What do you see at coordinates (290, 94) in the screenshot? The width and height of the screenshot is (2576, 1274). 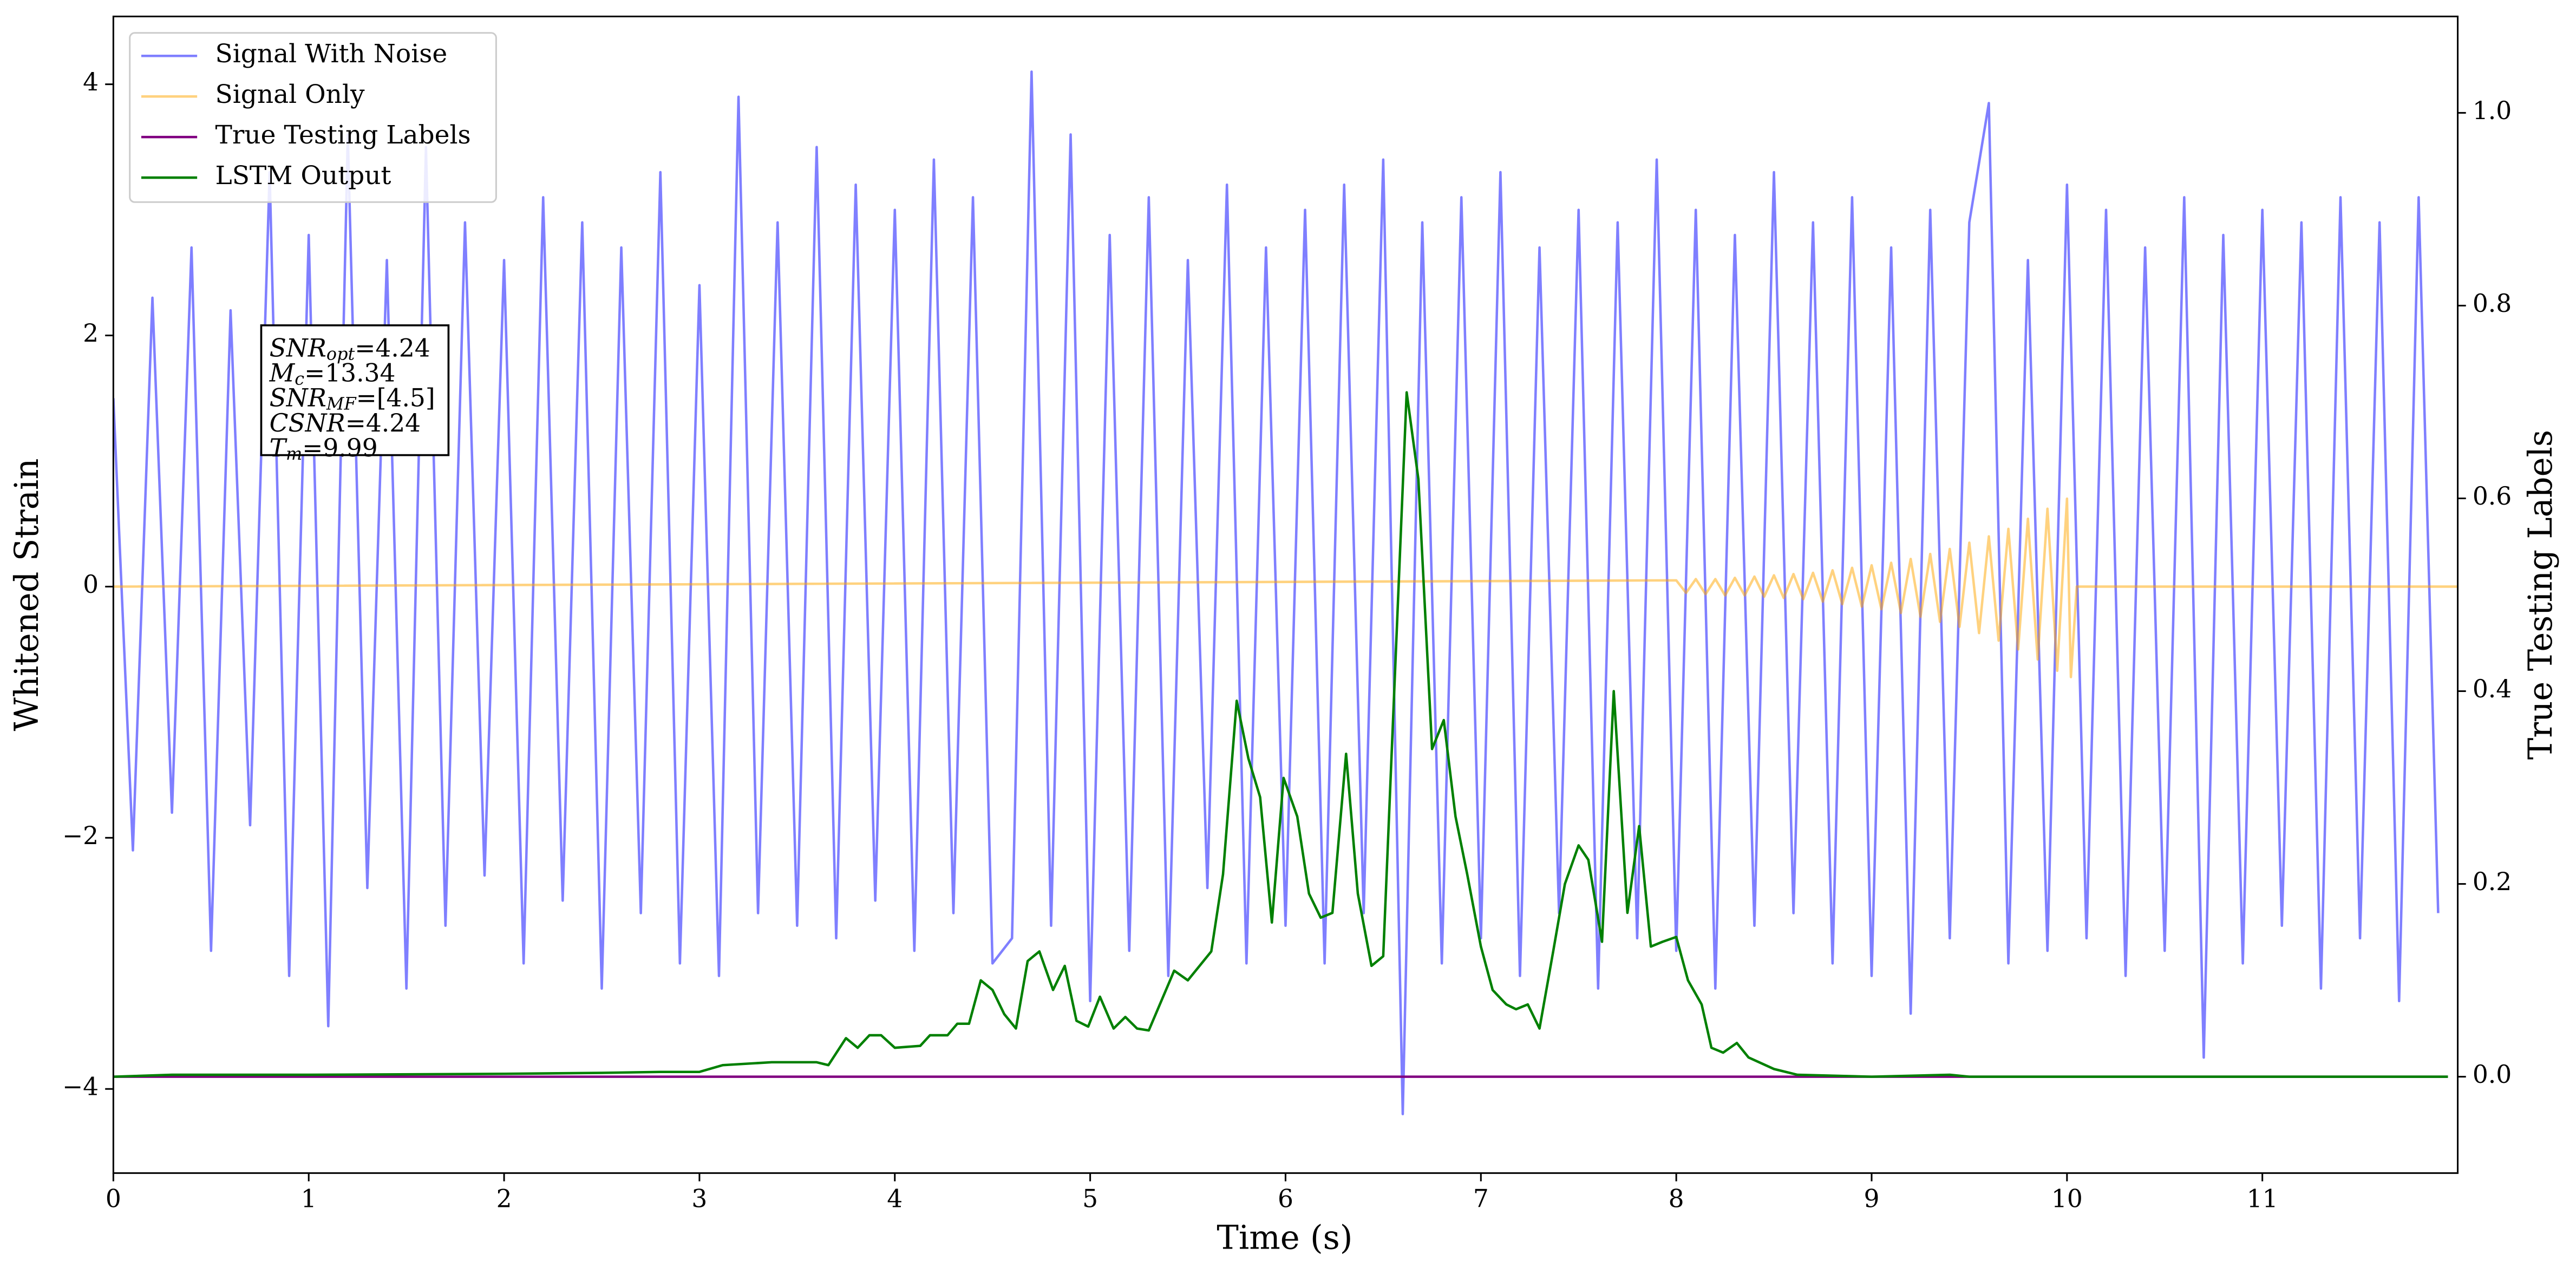 I see `legend-label: Signal Only` at bounding box center [290, 94].